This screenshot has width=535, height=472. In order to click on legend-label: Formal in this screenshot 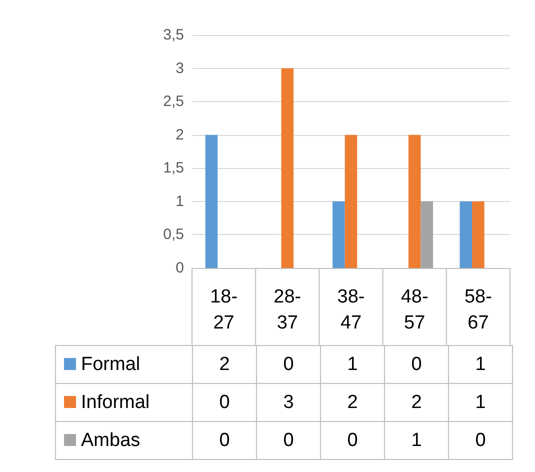, I will do `click(124, 365)`.